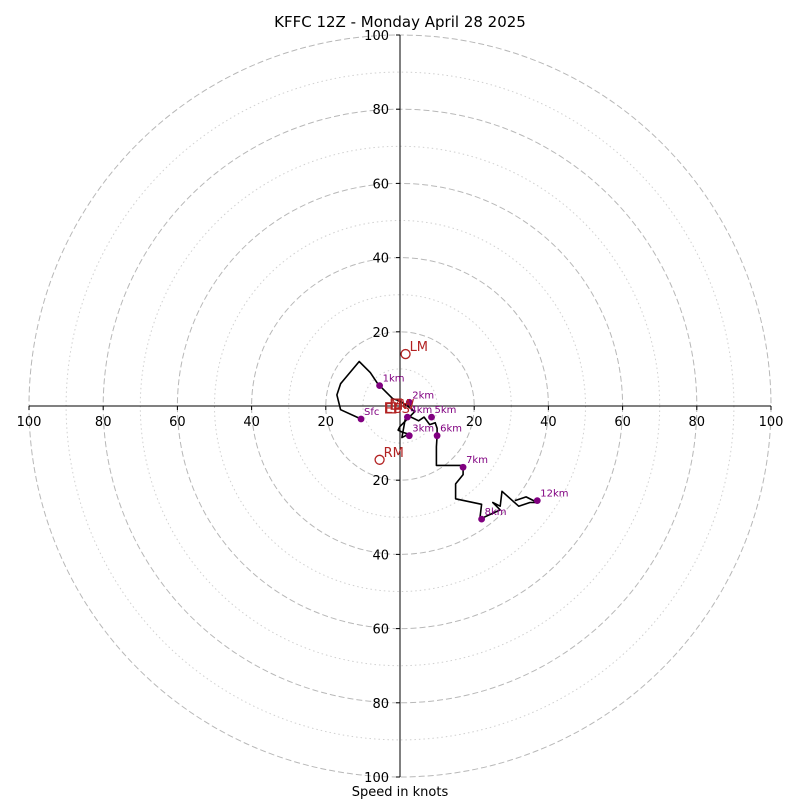 The height and width of the screenshot is (805, 800). What do you see at coordinates (380, 704) in the screenshot?
I see `y-tick-label-8: 80` at bounding box center [380, 704].